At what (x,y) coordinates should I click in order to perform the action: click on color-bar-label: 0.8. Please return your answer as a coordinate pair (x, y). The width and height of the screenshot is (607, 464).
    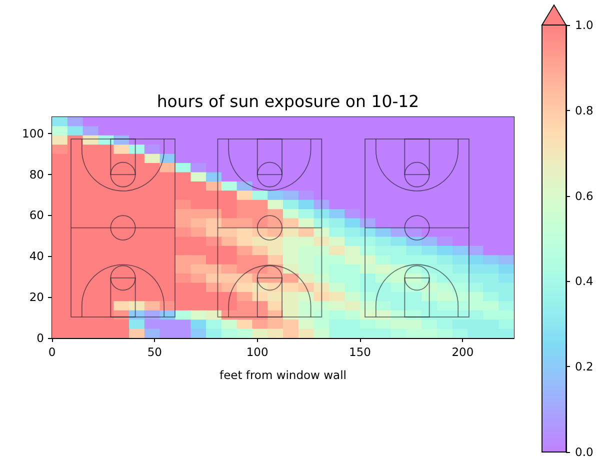
    Looking at the image, I should click on (584, 110).